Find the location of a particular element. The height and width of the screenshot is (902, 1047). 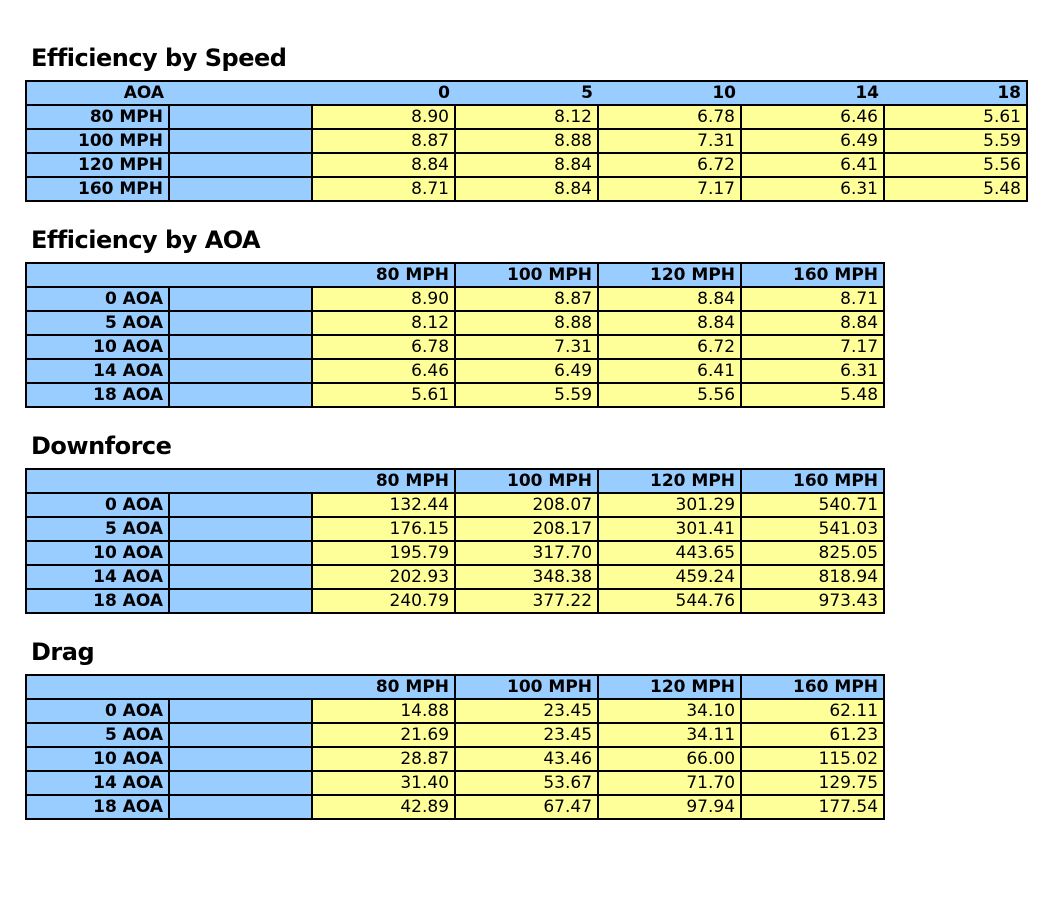

value-cell: 973.43 is located at coordinates (813, 601).